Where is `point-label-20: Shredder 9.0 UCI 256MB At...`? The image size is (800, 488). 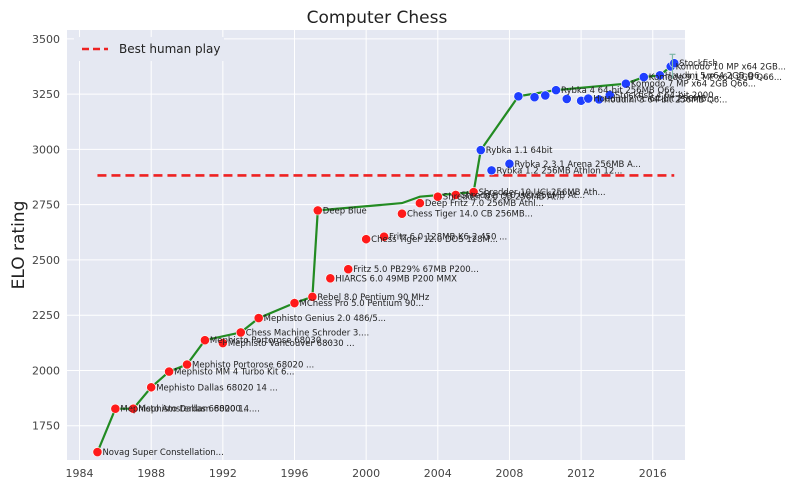
point-label-20: Shredder 9.0 UCI 256MB At... is located at coordinates (523, 196).